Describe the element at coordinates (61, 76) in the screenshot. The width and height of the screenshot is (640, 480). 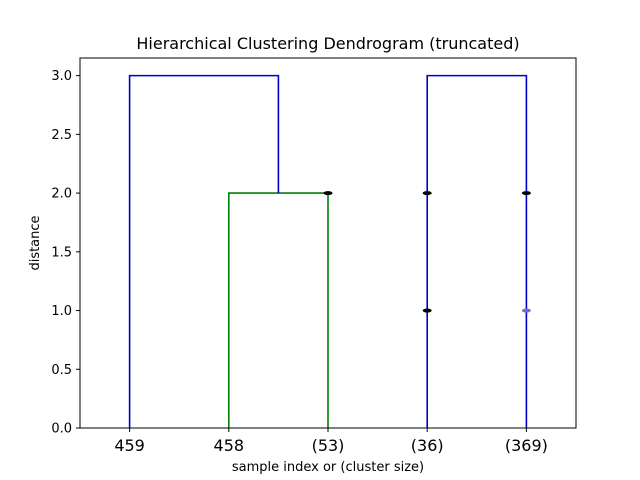
I see `y-tick-label: 3.0` at that location.